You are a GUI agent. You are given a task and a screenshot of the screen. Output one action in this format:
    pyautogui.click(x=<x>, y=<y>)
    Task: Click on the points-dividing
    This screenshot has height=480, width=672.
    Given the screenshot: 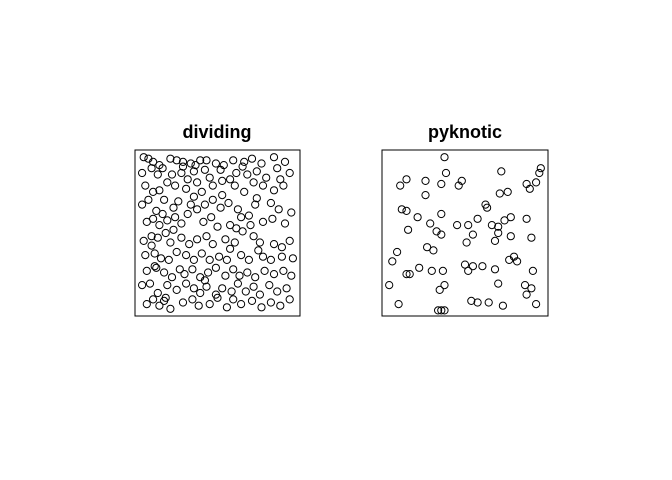 What is the action you would take?
    pyautogui.click(x=217, y=233)
    